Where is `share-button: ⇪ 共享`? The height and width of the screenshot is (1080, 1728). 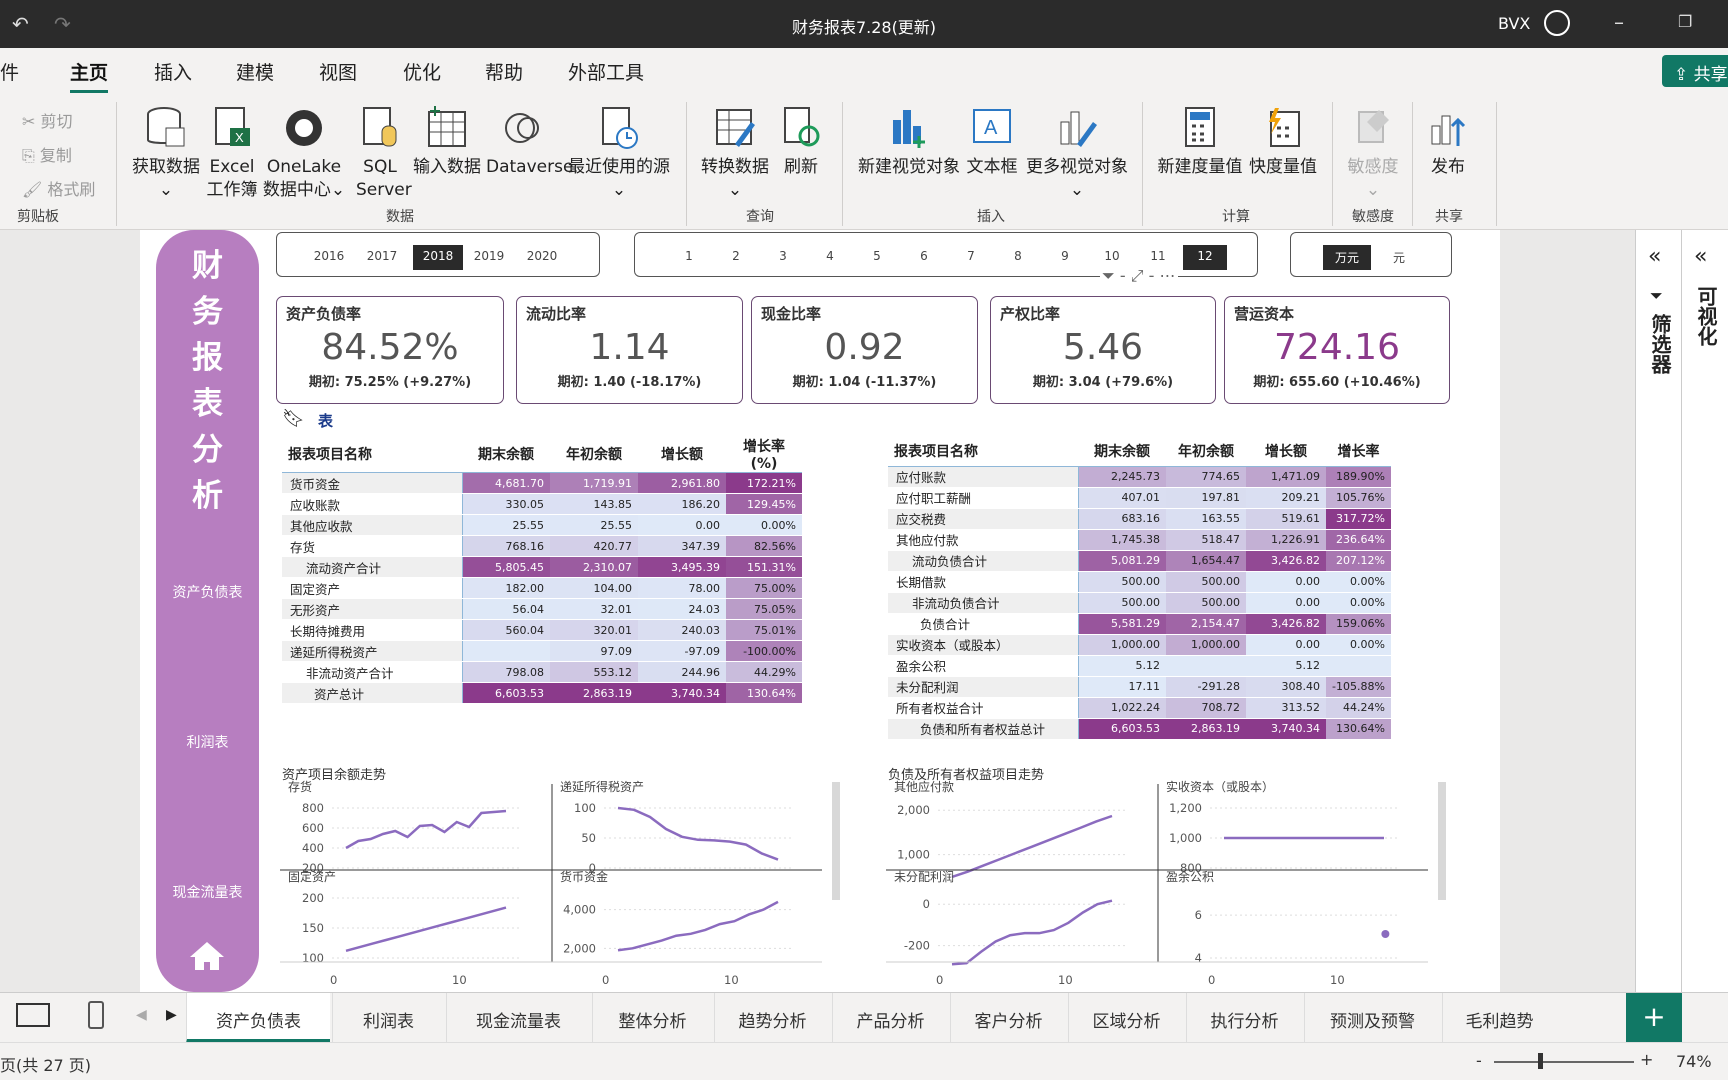
share-button: ⇪ 共享 is located at coordinates (1695, 71).